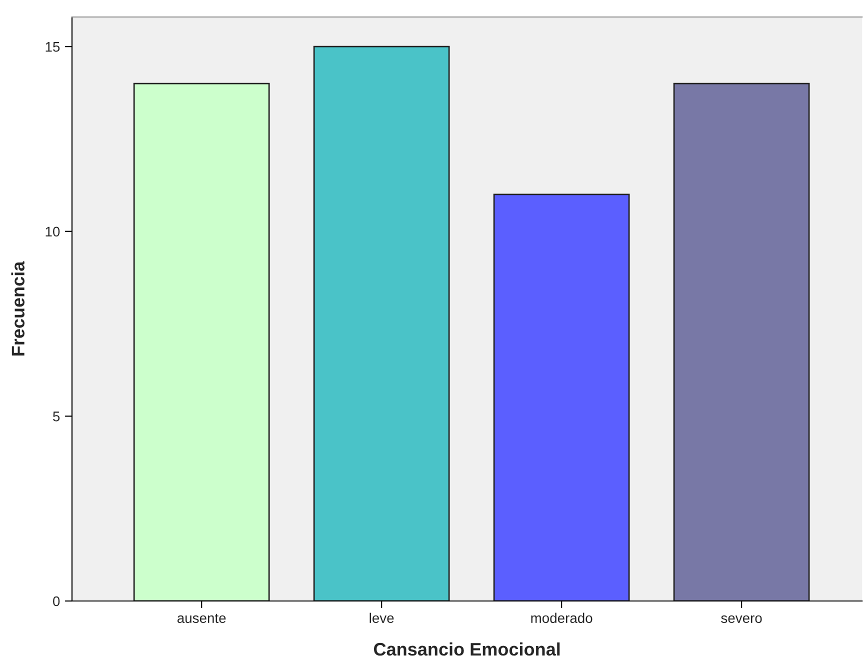 This screenshot has height=665, width=863. I want to click on x-tick-label: moderado, so click(561, 618).